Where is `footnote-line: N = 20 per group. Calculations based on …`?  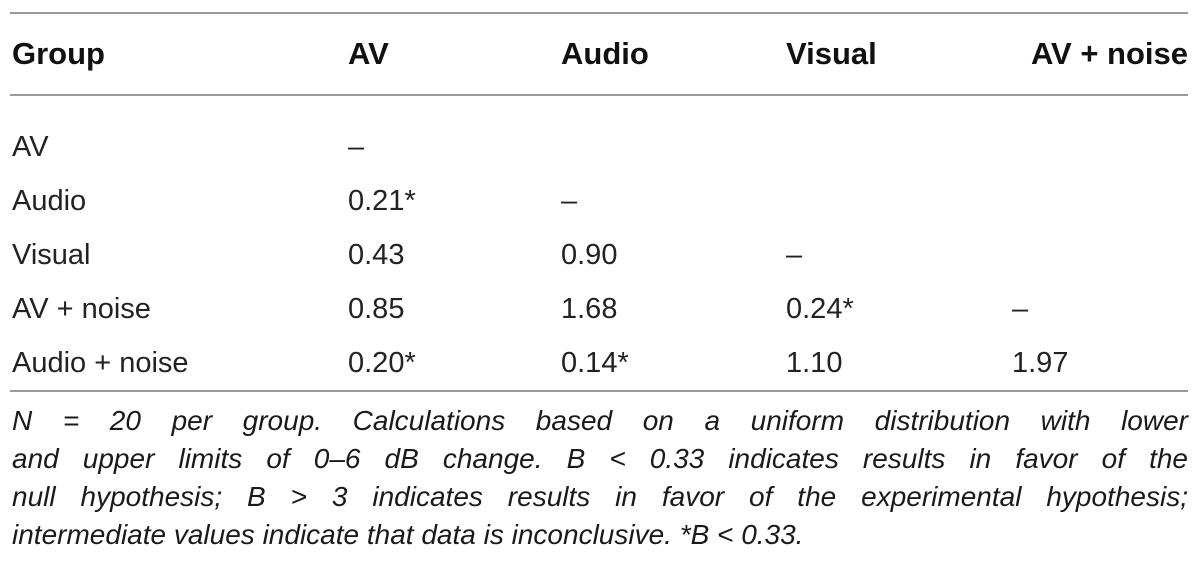 footnote-line: N = 20 per group. Calculations based on … is located at coordinates (600, 420).